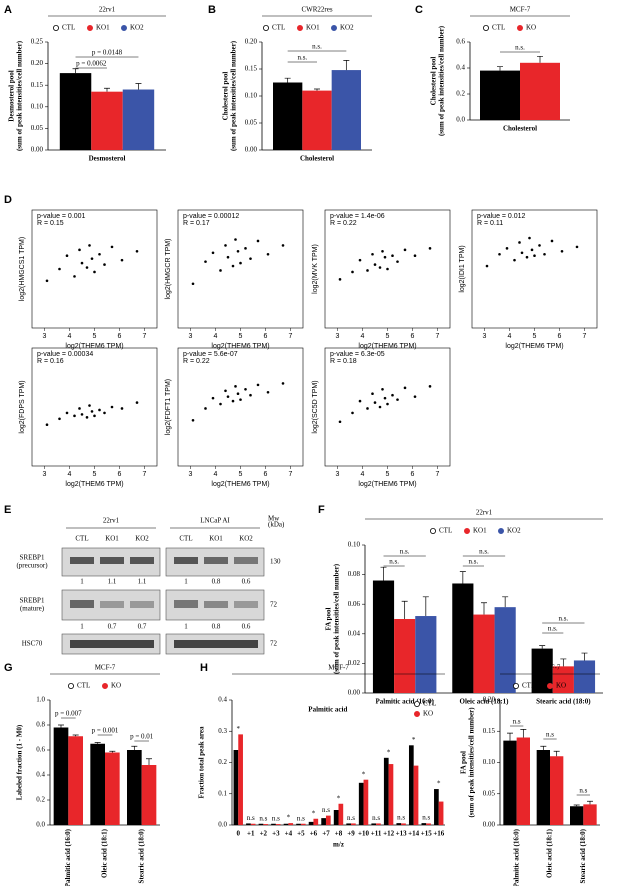 This screenshot has height=886, width=619. I want to click on x-tick-label: +4, so click(289, 834).